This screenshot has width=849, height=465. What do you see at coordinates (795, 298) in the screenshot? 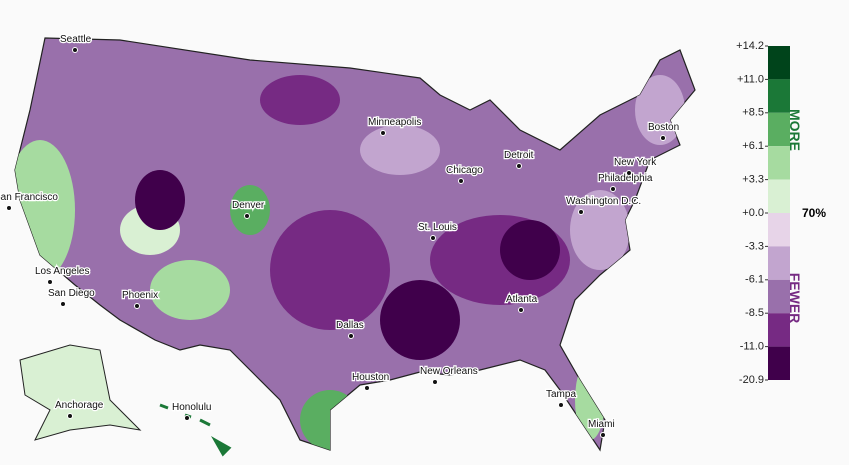
I see `legend-fewer-label: FEWER` at bounding box center [795, 298].